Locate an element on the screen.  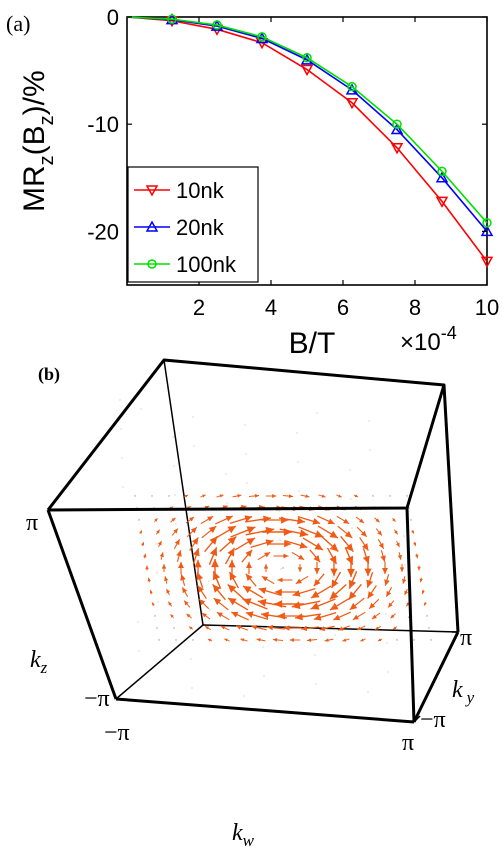
x-axis-label: B/T is located at coordinates (312, 343).